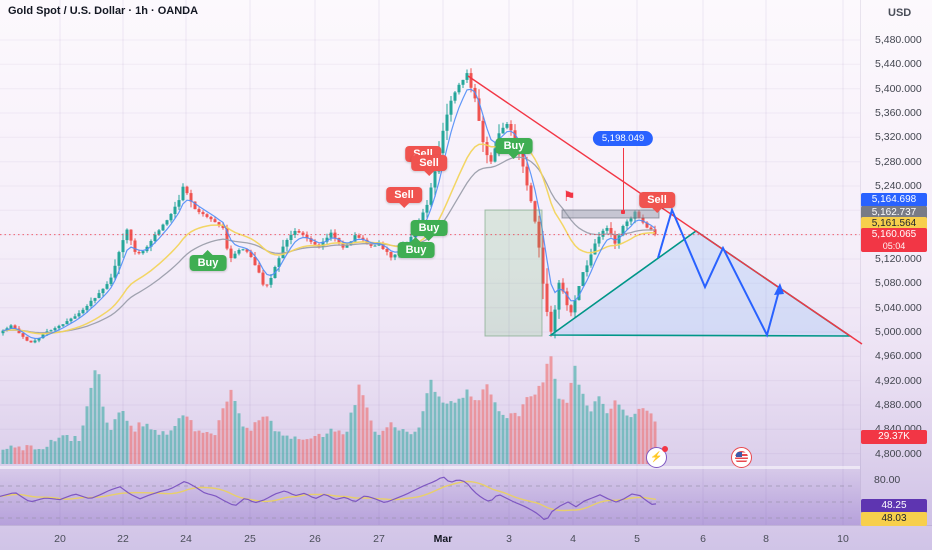  Describe the element at coordinates (315, 539) in the screenshot. I see `time-tick: 26` at that location.